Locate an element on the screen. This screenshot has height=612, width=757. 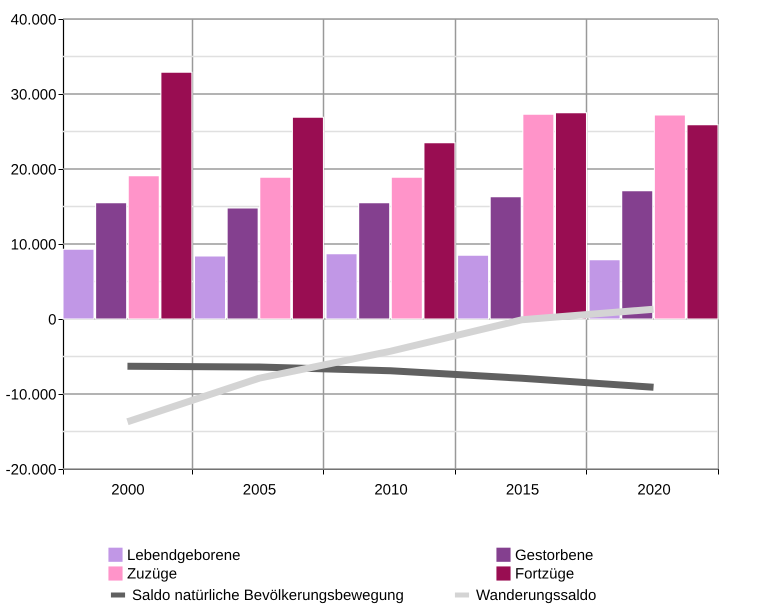
x-tick-label: 2020 is located at coordinates (654, 490).